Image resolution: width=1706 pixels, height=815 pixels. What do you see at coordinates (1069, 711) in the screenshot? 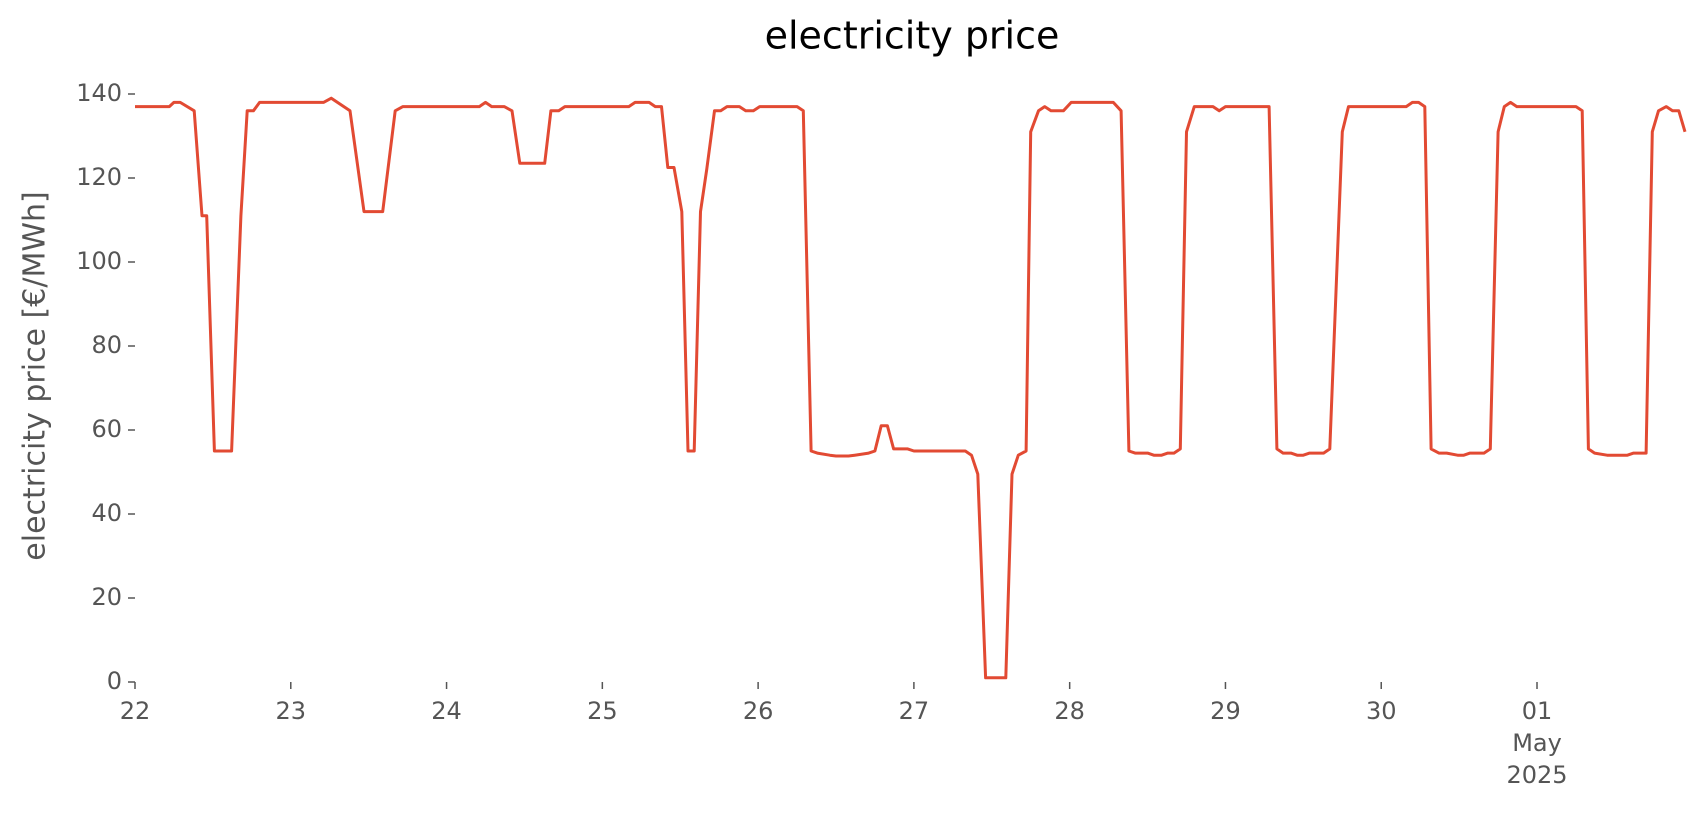
I see `x-tick-label: 28` at bounding box center [1069, 711].